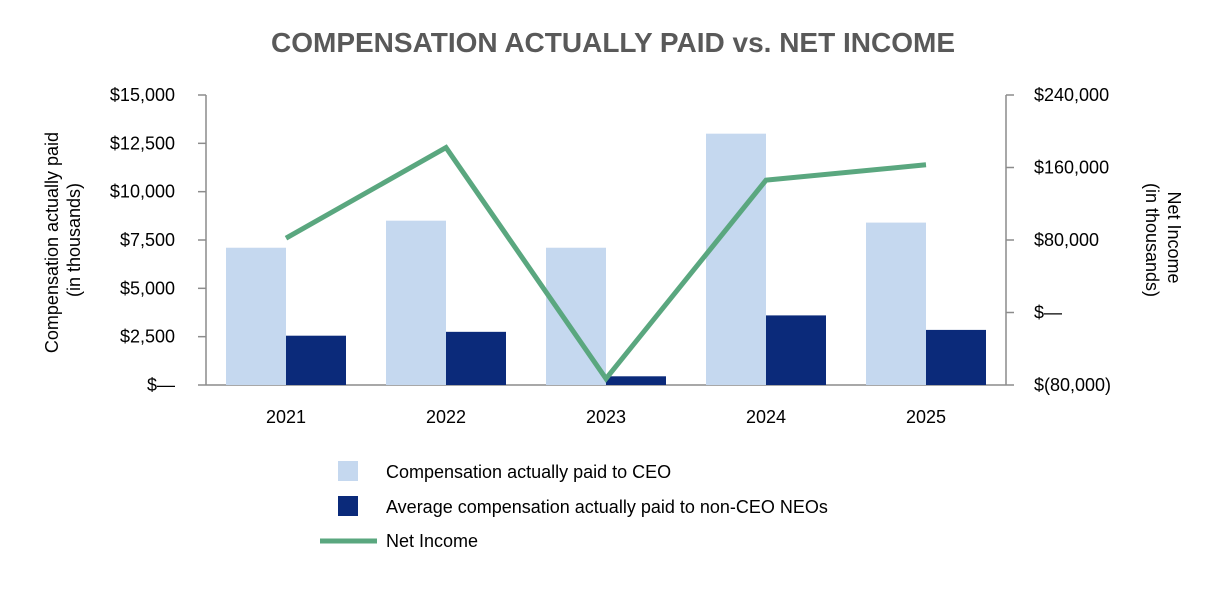 The image size is (1226, 590). Describe the element at coordinates (142, 192) in the screenshot. I see `left-tick-label: $10,000` at that location.